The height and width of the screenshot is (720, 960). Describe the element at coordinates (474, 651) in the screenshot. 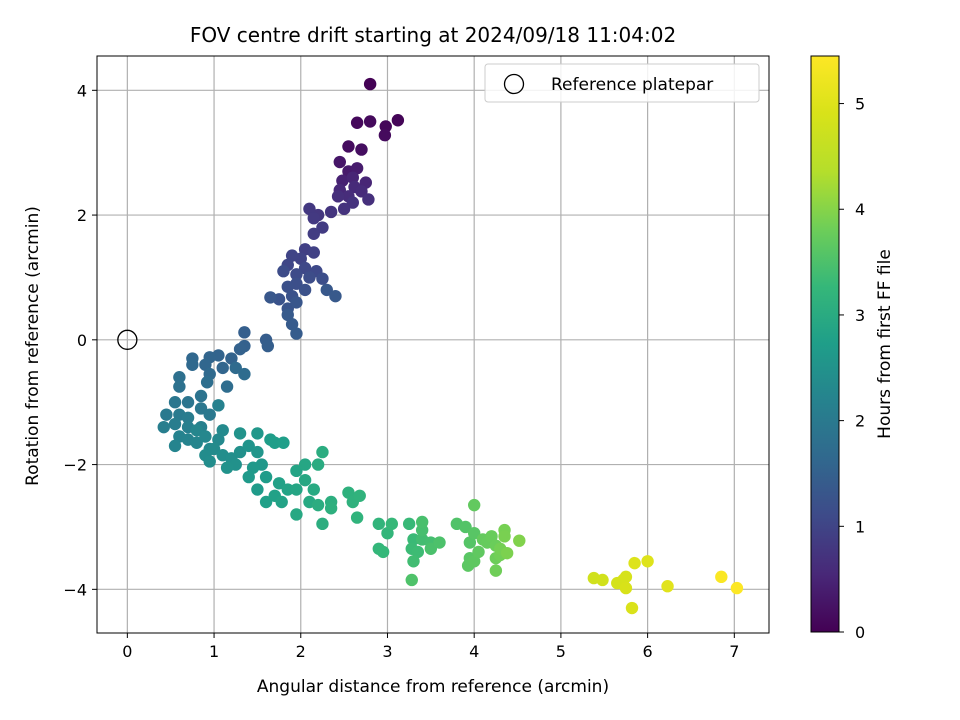

I see `x-tick-label: 4` at that location.